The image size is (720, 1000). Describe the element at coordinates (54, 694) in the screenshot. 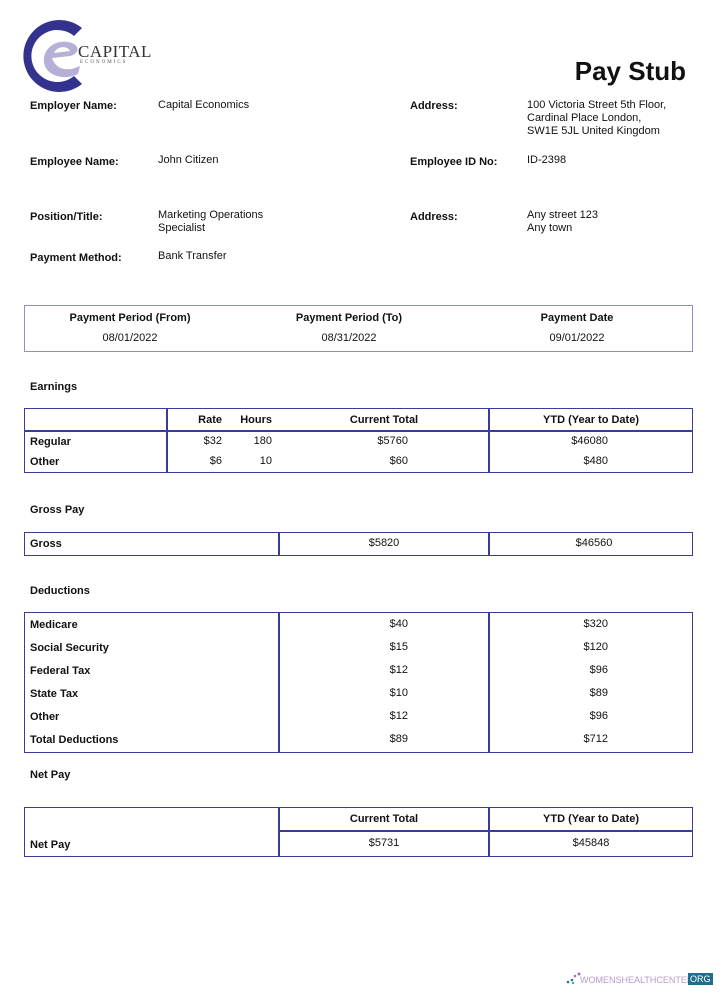

I see `deduction-row-label: State Tax` at that location.